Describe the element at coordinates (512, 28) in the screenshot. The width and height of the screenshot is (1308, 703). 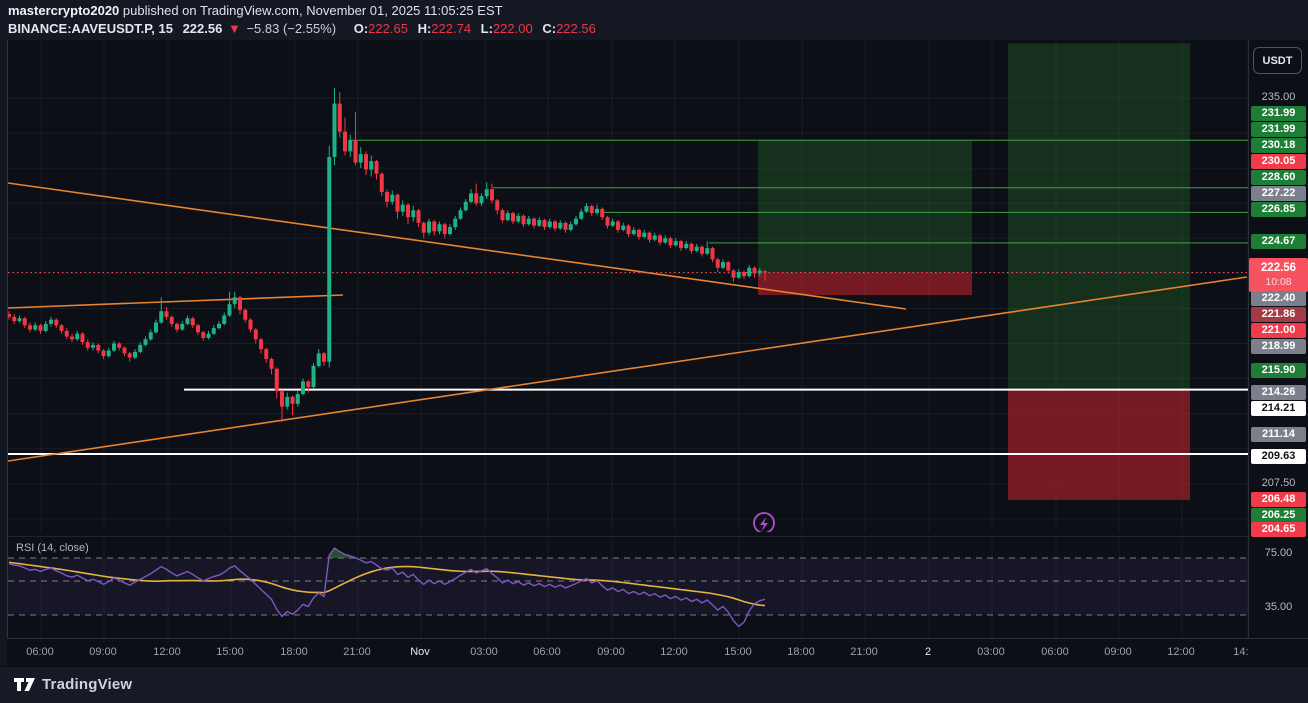
I see `low-value: 222.00` at that location.